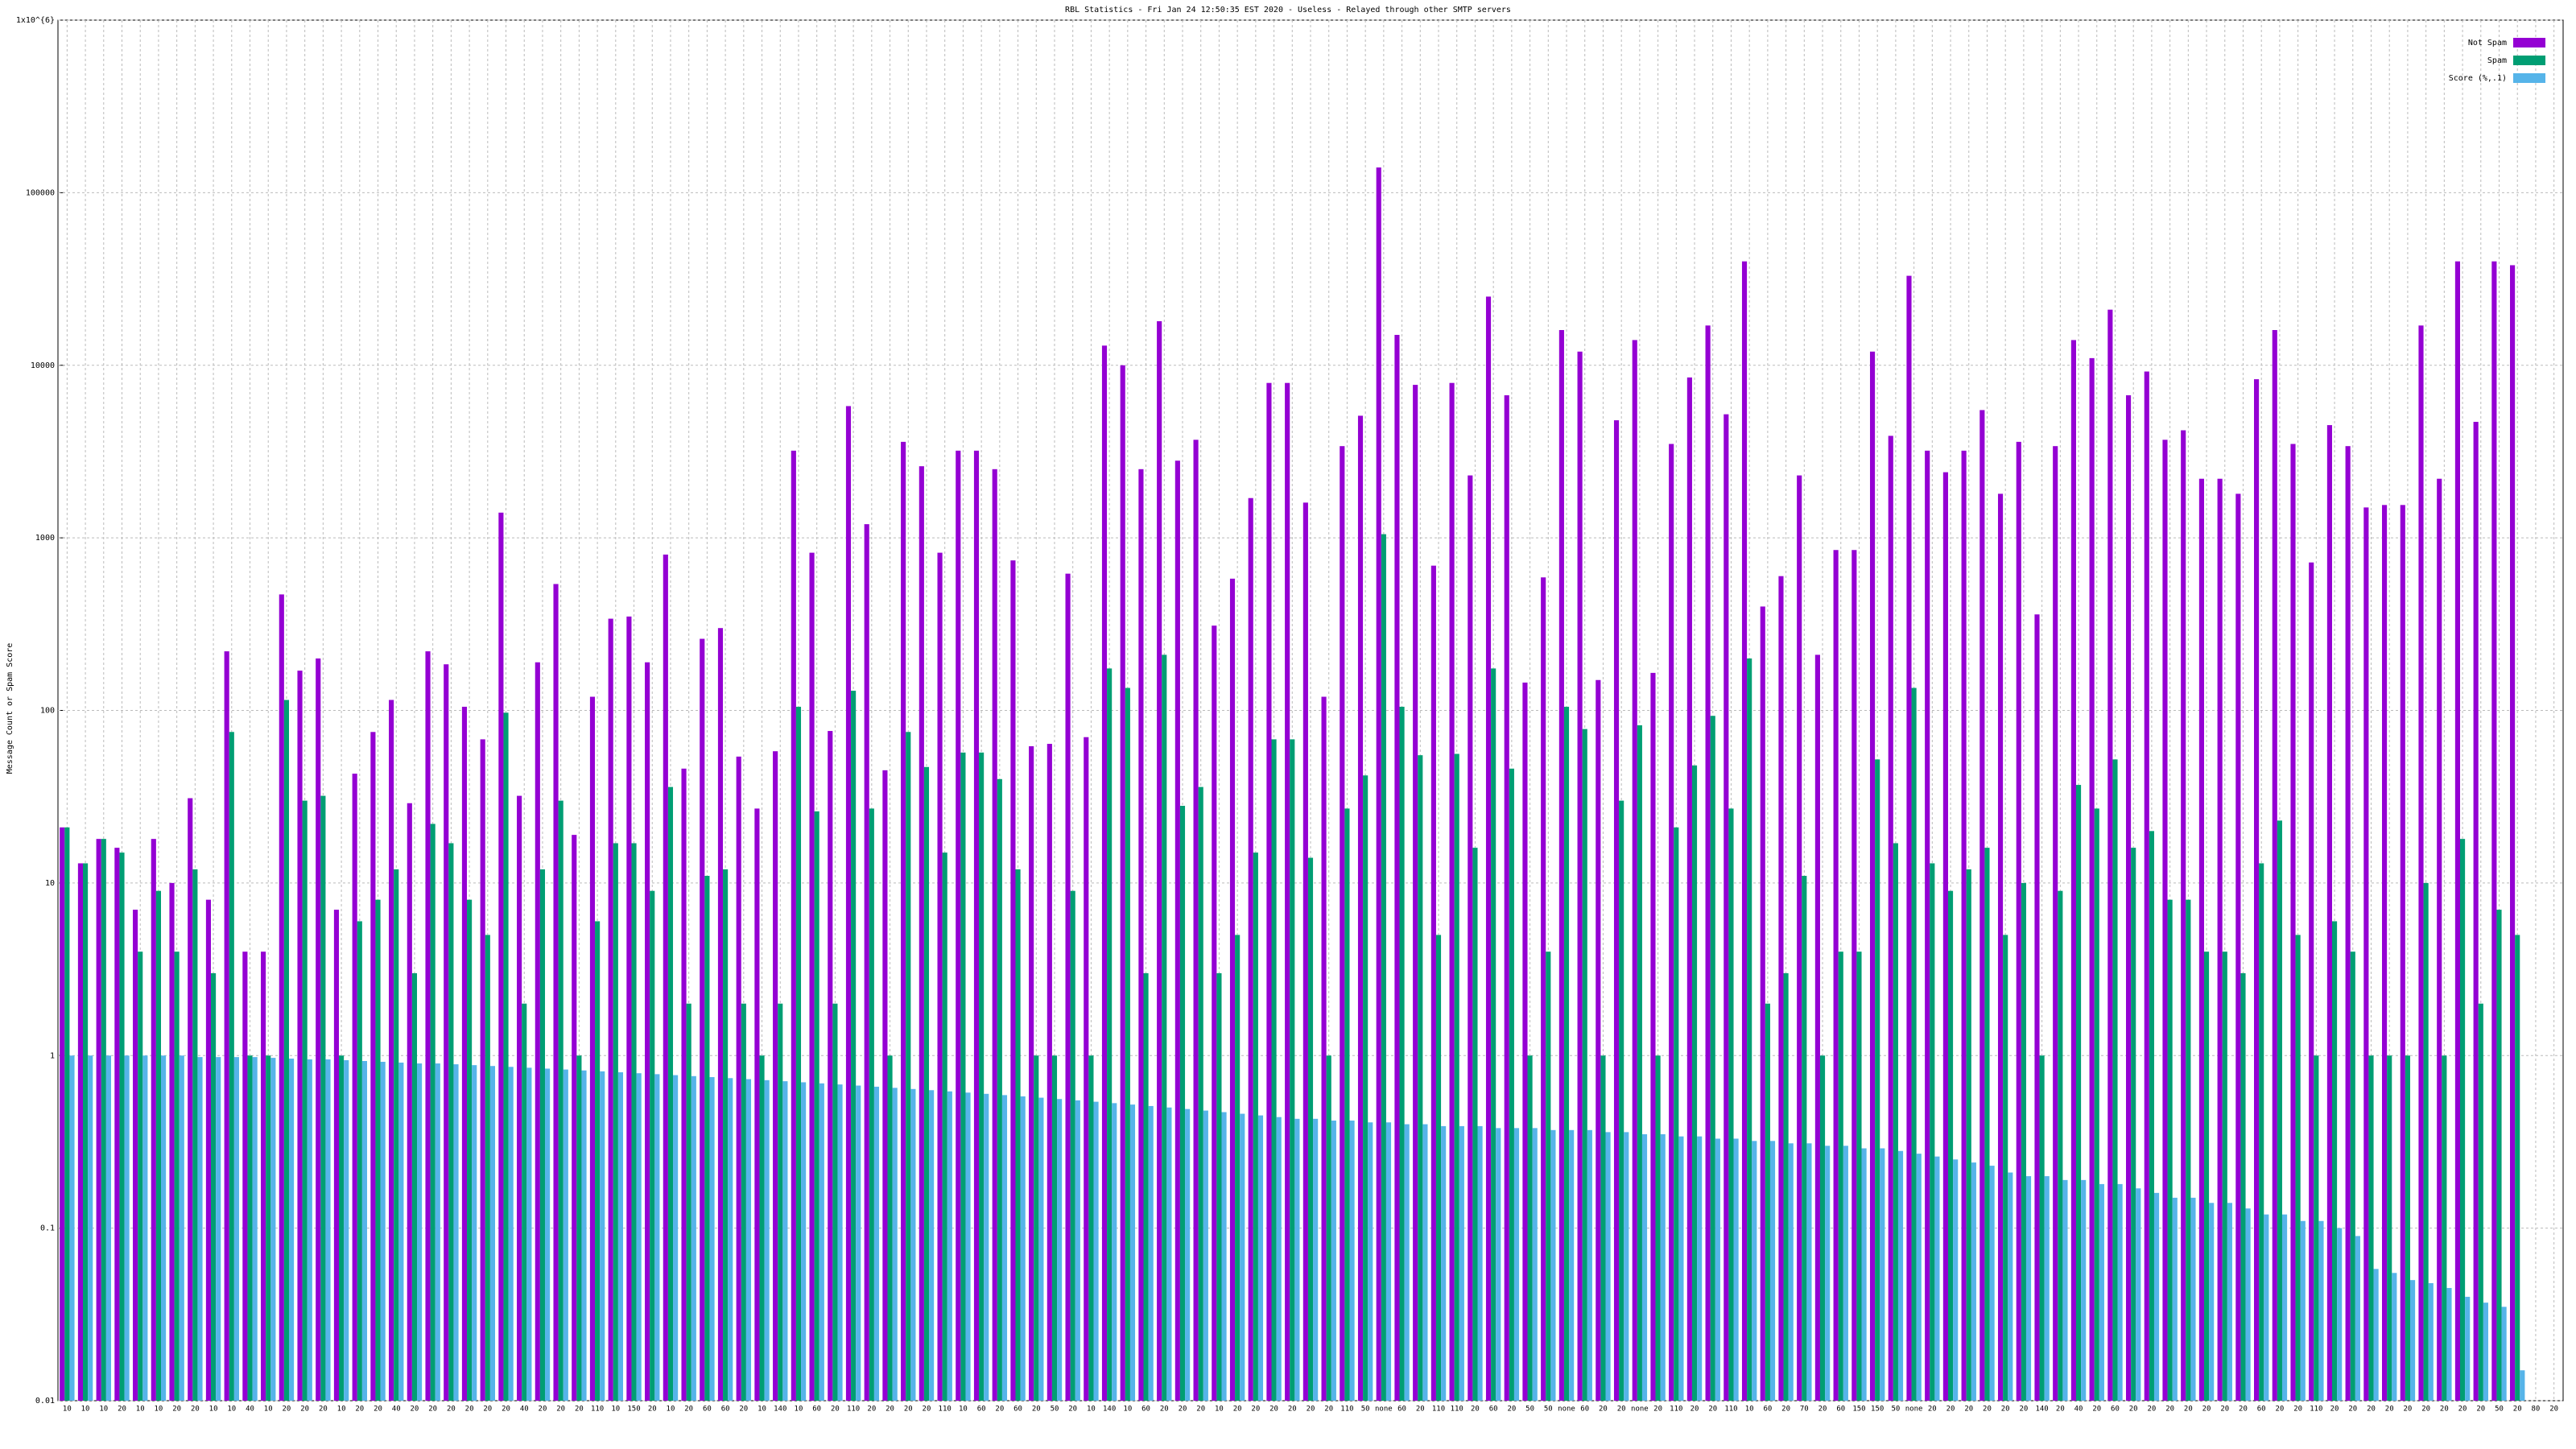 This screenshot has width=2576, height=1449. Describe the element at coordinates (1804, 1410) in the screenshot. I see `x-tick-label: 70` at that location.